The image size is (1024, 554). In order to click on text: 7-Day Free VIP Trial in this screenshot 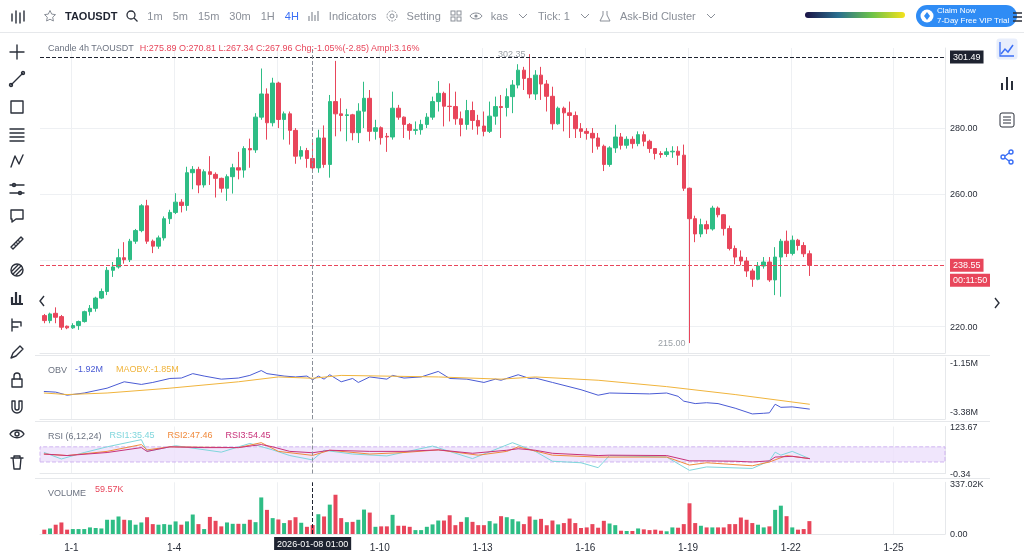, I will do `click(973, 21)`.